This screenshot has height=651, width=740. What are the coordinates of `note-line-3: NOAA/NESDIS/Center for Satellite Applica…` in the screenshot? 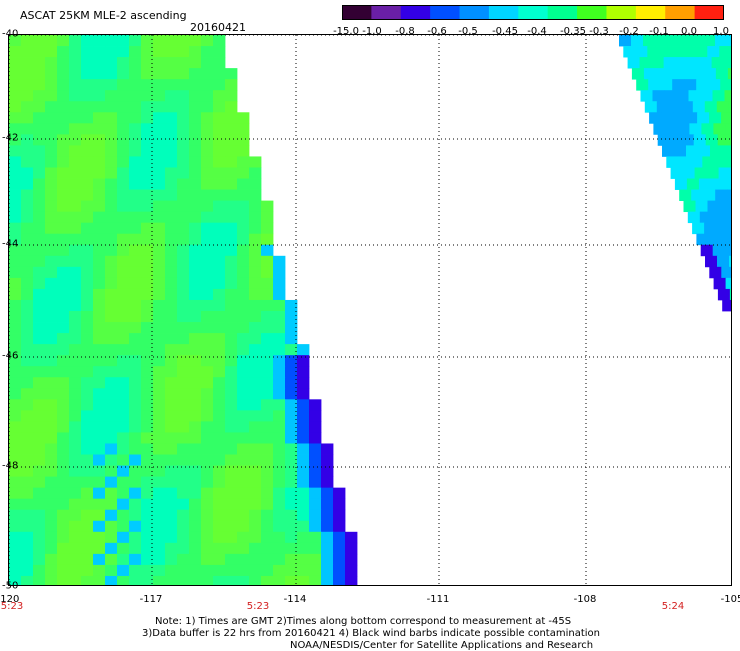 It's located at (442, 645).